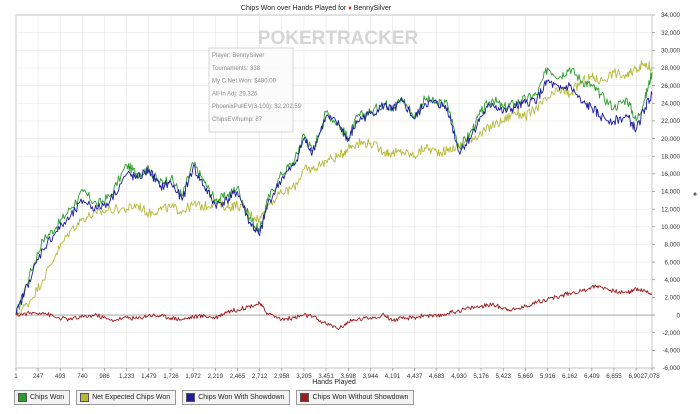 The image size is (700, 414). What do you see at coordinates (526, 376) in the screenshot?
I see `x-tick-label: 5,669` at bounding box center [526, 376].